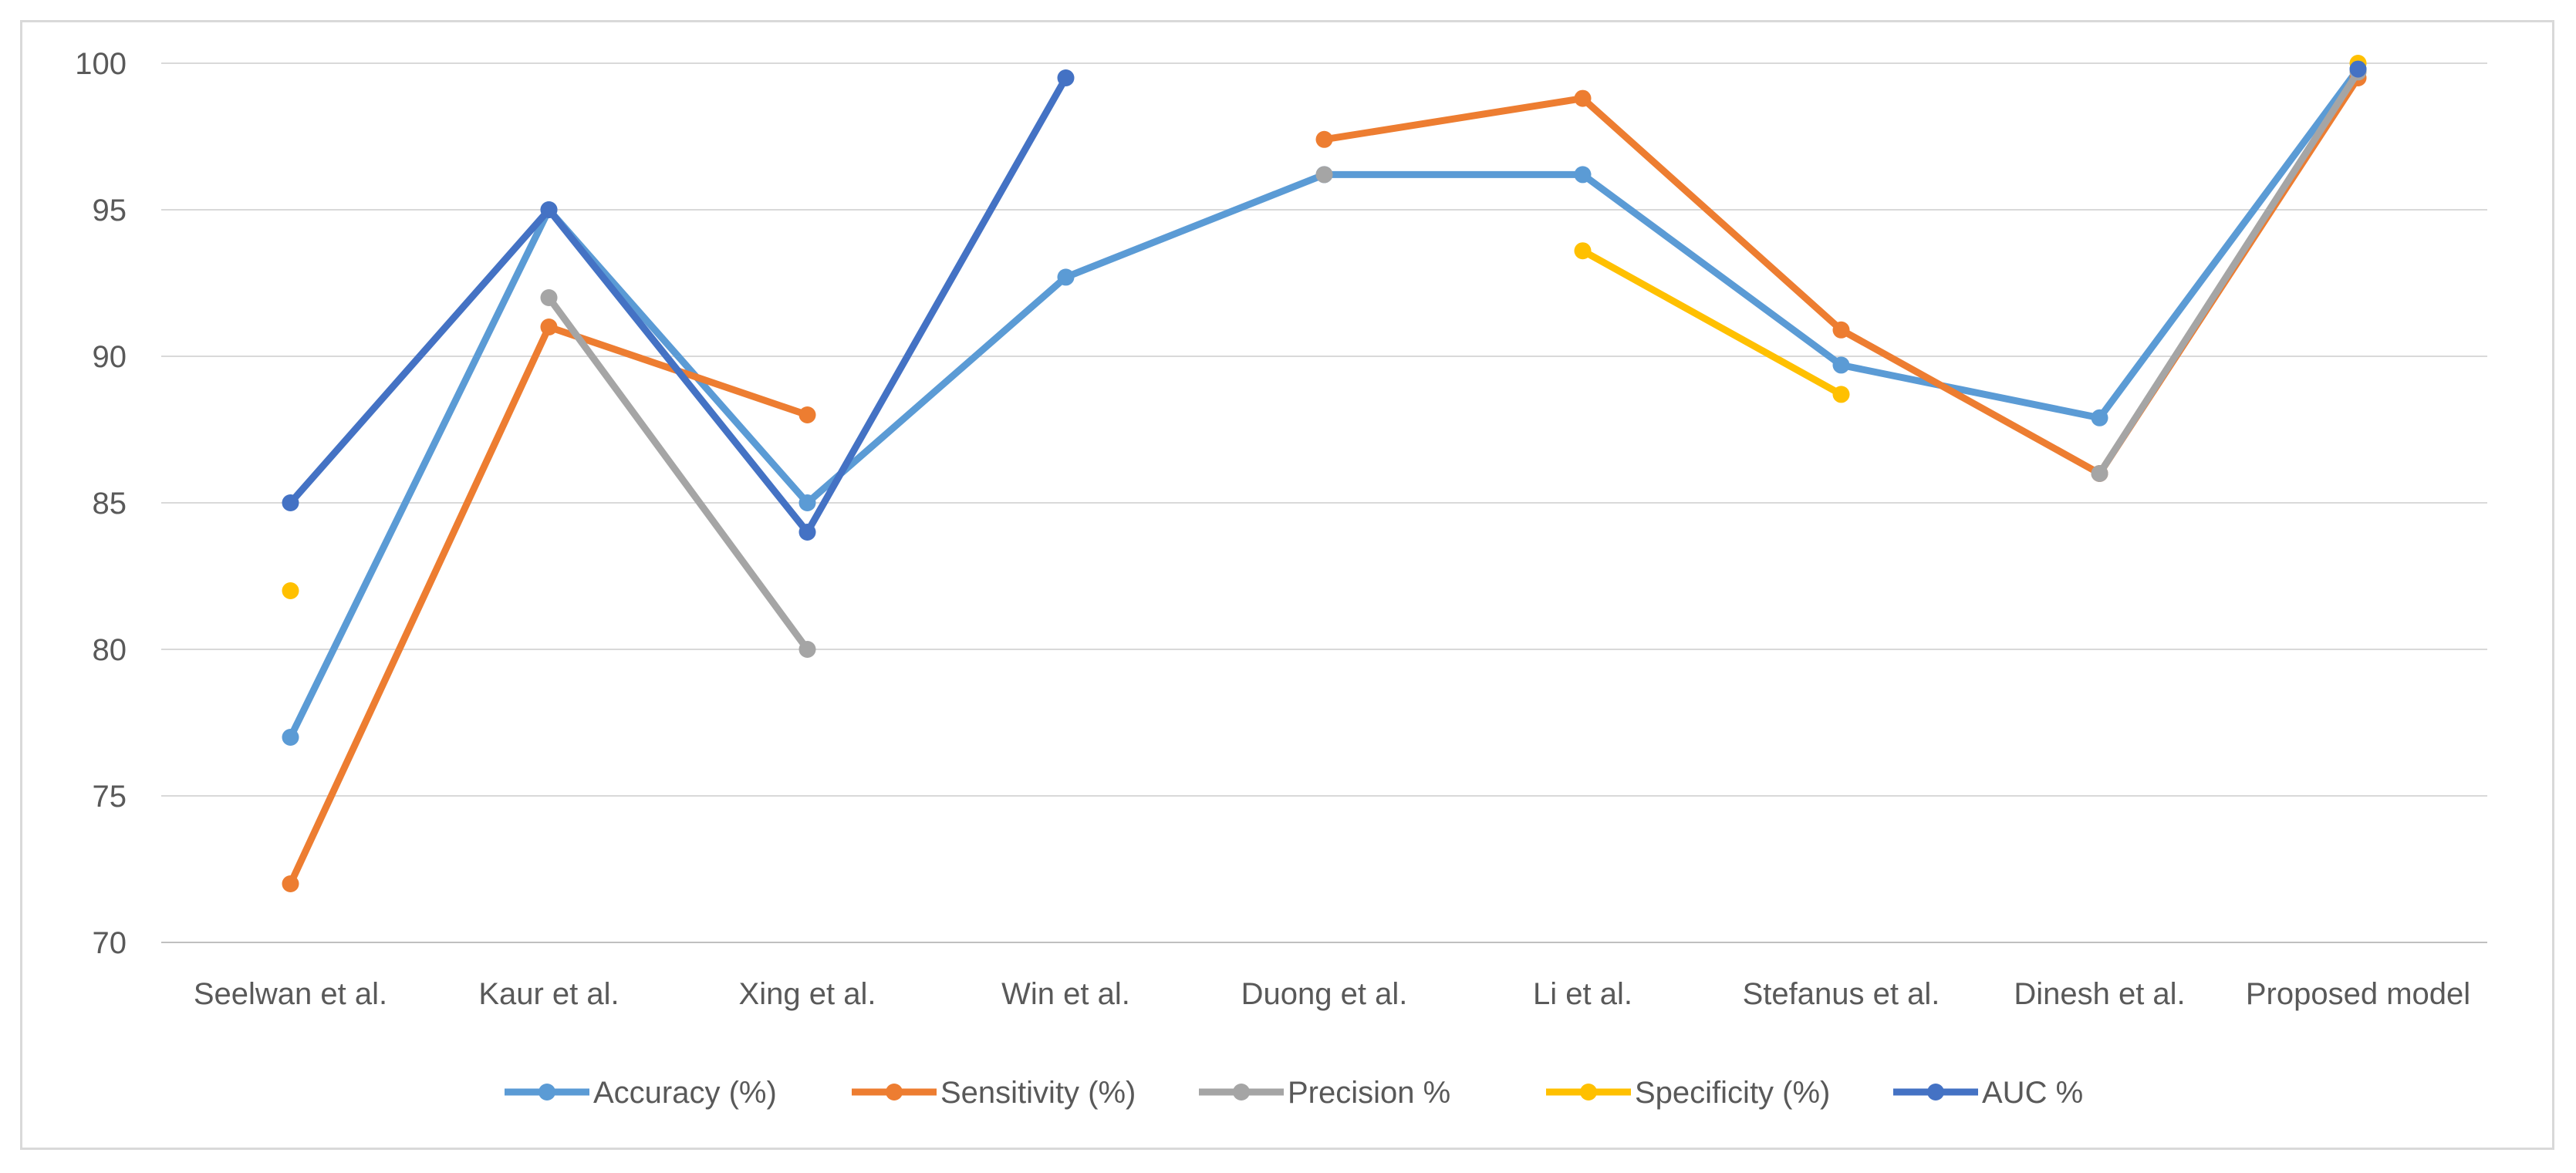 The image size is (2576, 1173). I want to click on legend-label: Sensitivity (%), so click(1038, 1093).